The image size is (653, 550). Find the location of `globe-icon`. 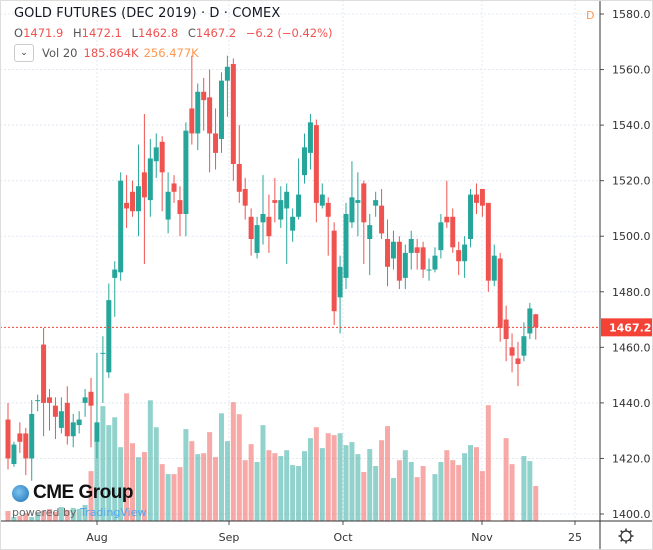

globe-icon is located at coordinates (20, 493).